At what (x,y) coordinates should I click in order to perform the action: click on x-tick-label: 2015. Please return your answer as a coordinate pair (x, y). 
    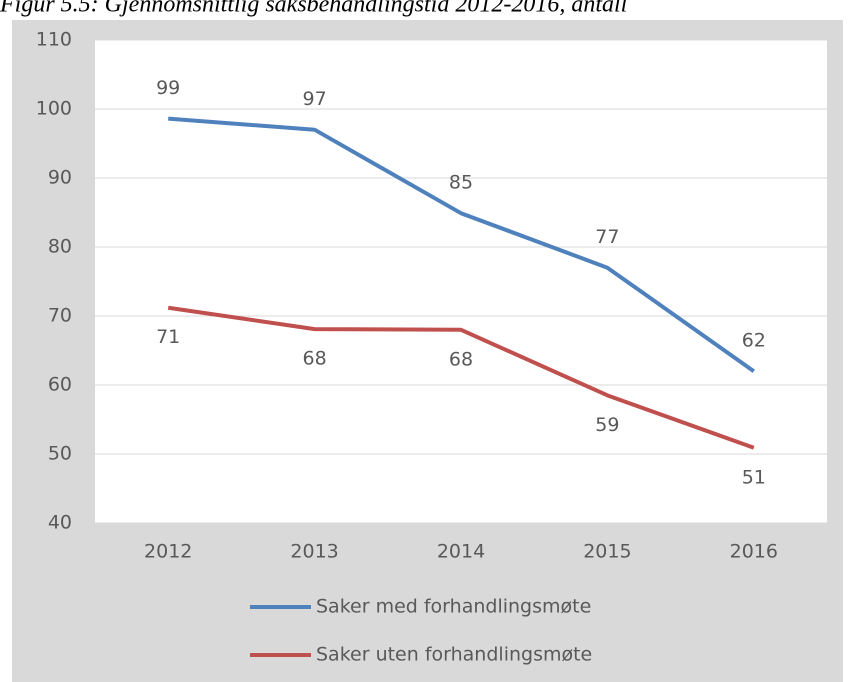
    Looking at the image, I should click on (607, 552).